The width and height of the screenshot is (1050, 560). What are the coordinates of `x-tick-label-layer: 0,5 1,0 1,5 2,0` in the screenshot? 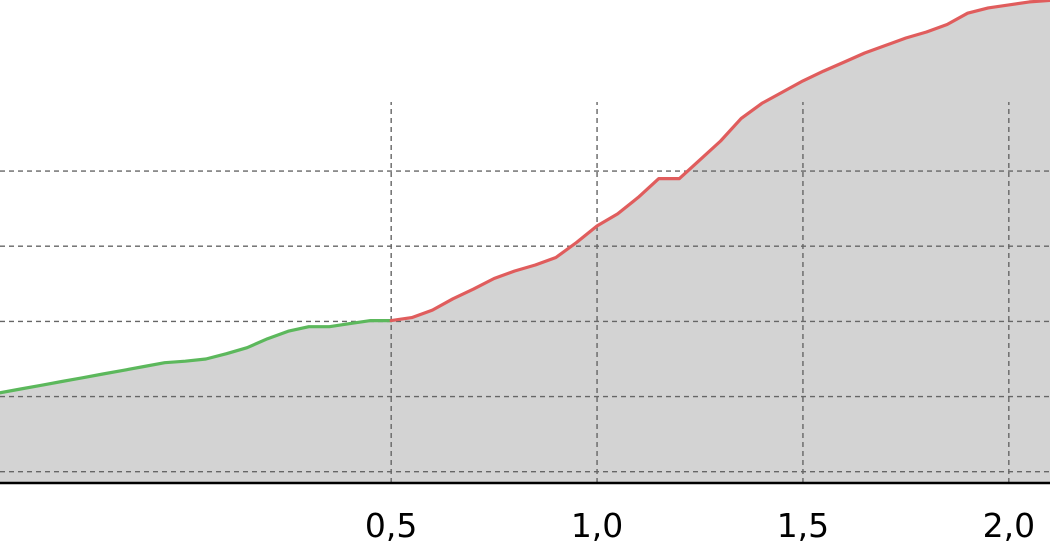 It's located at (700, 525).